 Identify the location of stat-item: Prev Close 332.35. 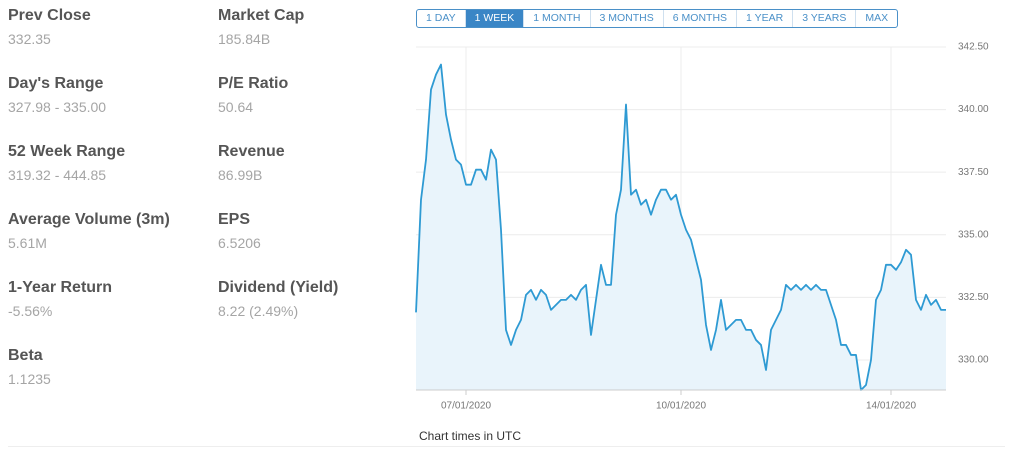
(108, 27).